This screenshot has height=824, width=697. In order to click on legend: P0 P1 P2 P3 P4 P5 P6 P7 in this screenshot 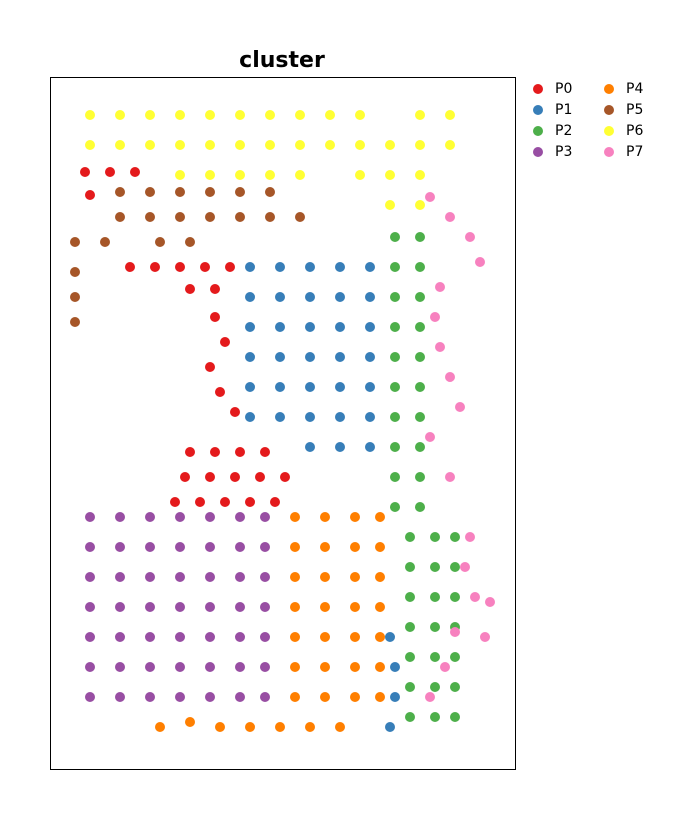, I will do `click(588, 120)`.